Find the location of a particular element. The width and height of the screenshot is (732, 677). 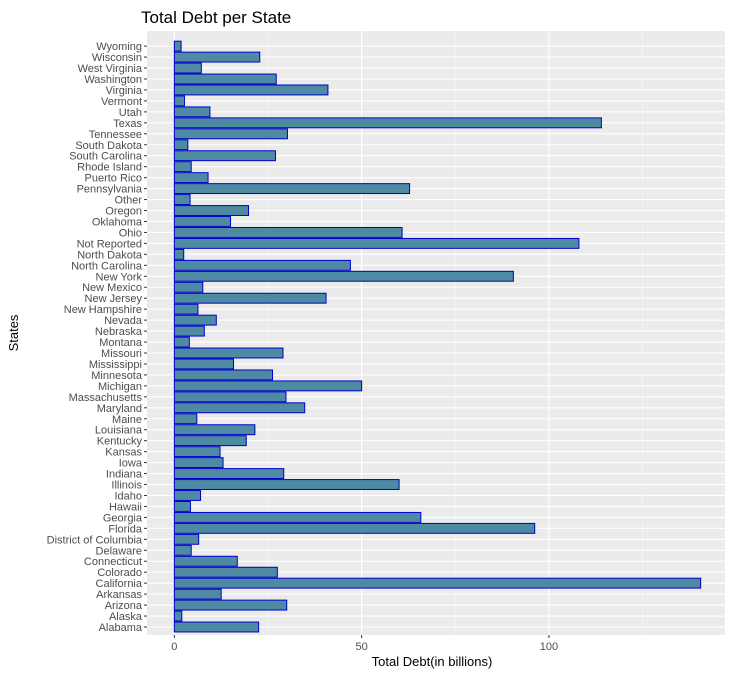

chart-title: Total Debt per State is located at coordinates (216, 17).